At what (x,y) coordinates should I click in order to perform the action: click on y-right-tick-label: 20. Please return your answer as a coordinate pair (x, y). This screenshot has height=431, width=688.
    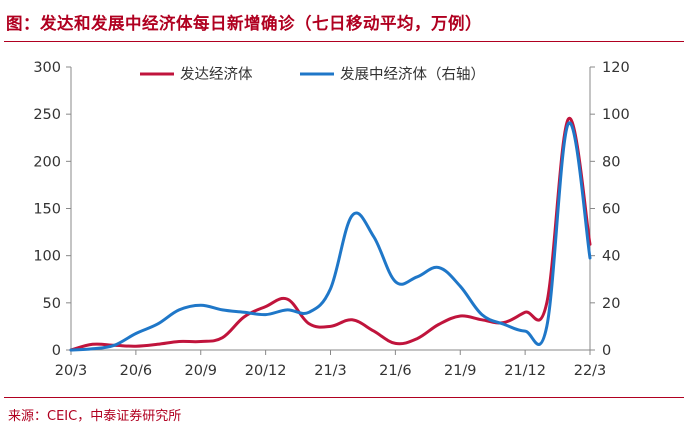
    Looking at the image, I should click on (611, 304).